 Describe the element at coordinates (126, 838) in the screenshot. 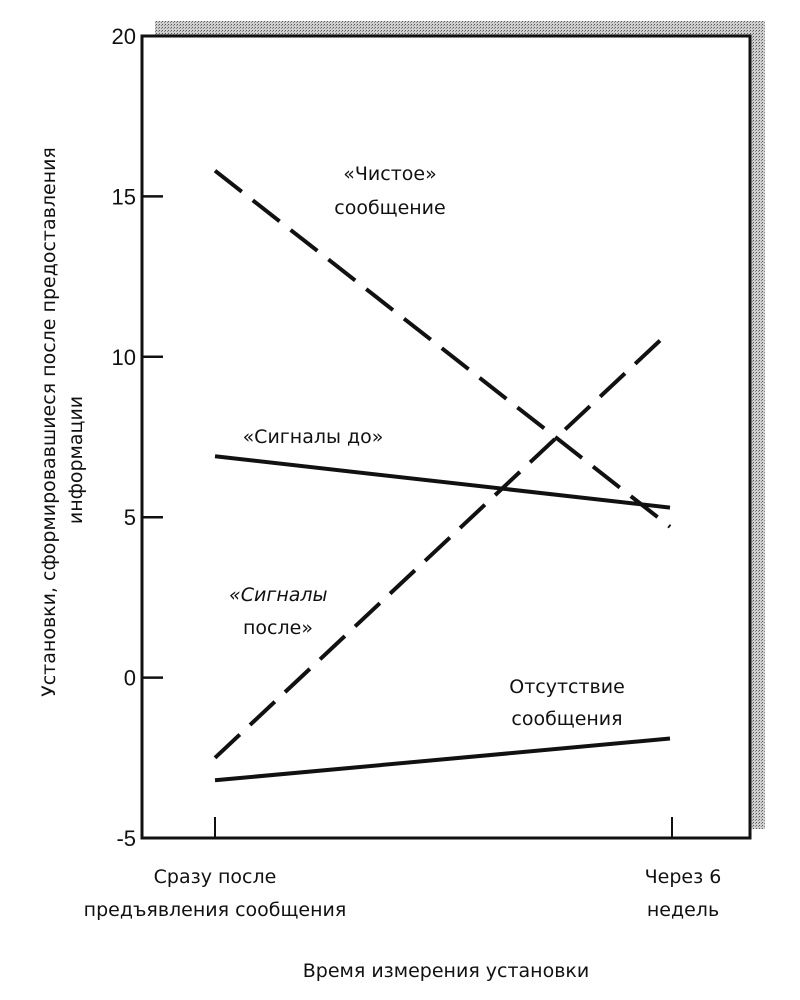

I see `y-tick-label: -5` at that location.